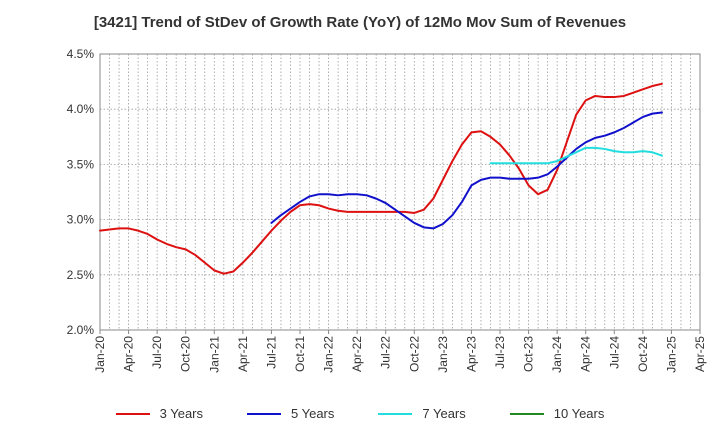  I want to click on x-tick-label: Apr-21, so click(243, 354).